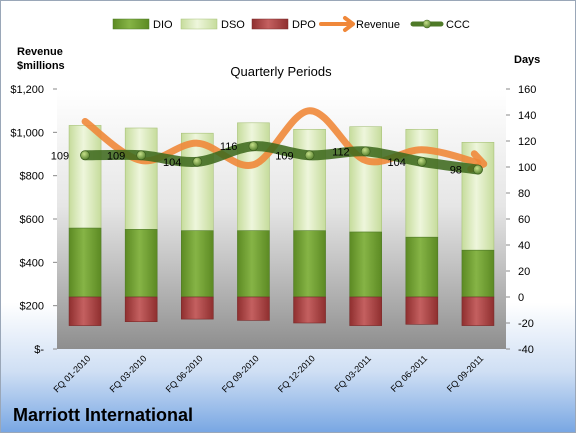 This screenshot has width=576, height=433. What do you see at coordinates (32, 177) in the screenshot?
I see `left-tick-label-4: $800` at bounding box center [32, 177].